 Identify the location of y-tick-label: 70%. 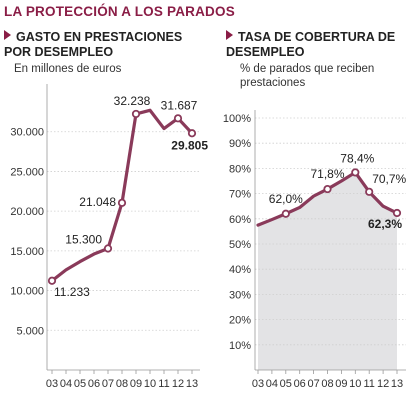
(240, 195).